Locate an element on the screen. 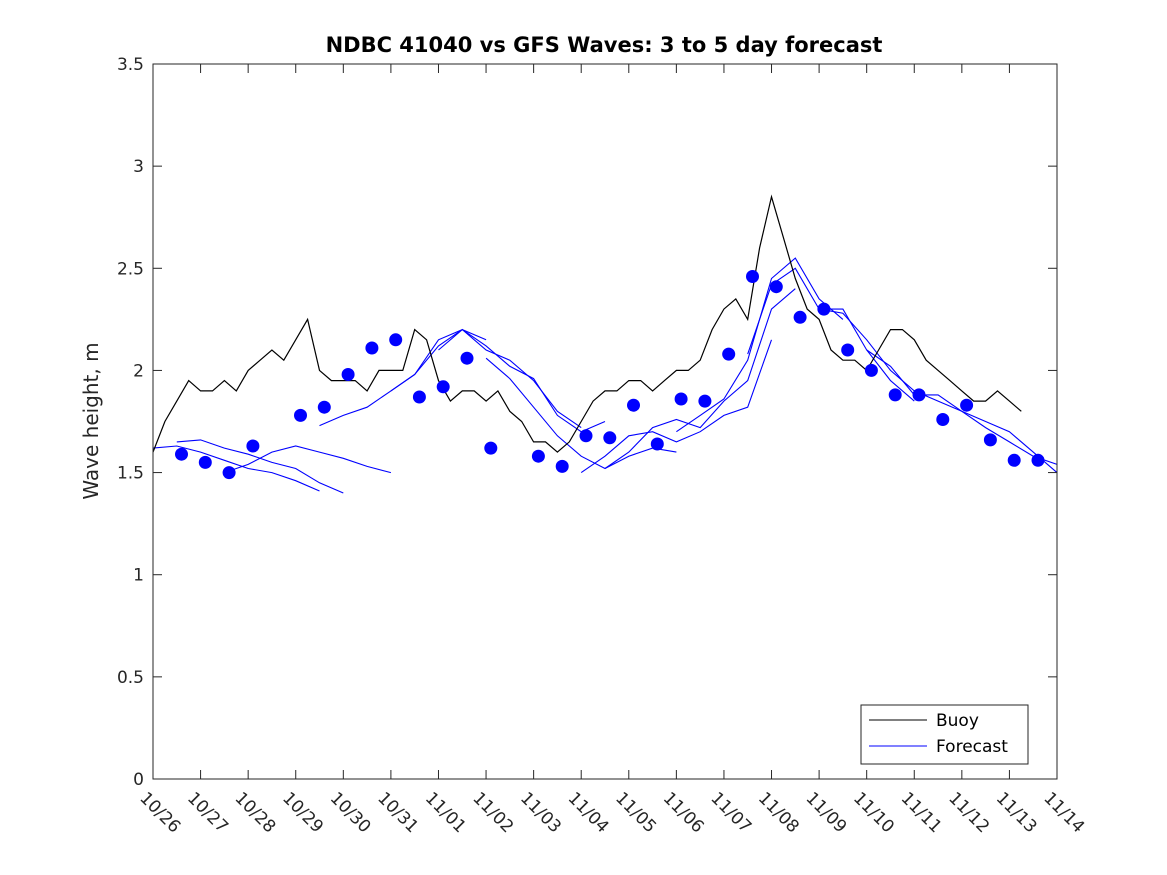 Image resolution: width=1167 pixels, height=875 pixels. y-tick-label: 0 is located at coordinates (138, 780).